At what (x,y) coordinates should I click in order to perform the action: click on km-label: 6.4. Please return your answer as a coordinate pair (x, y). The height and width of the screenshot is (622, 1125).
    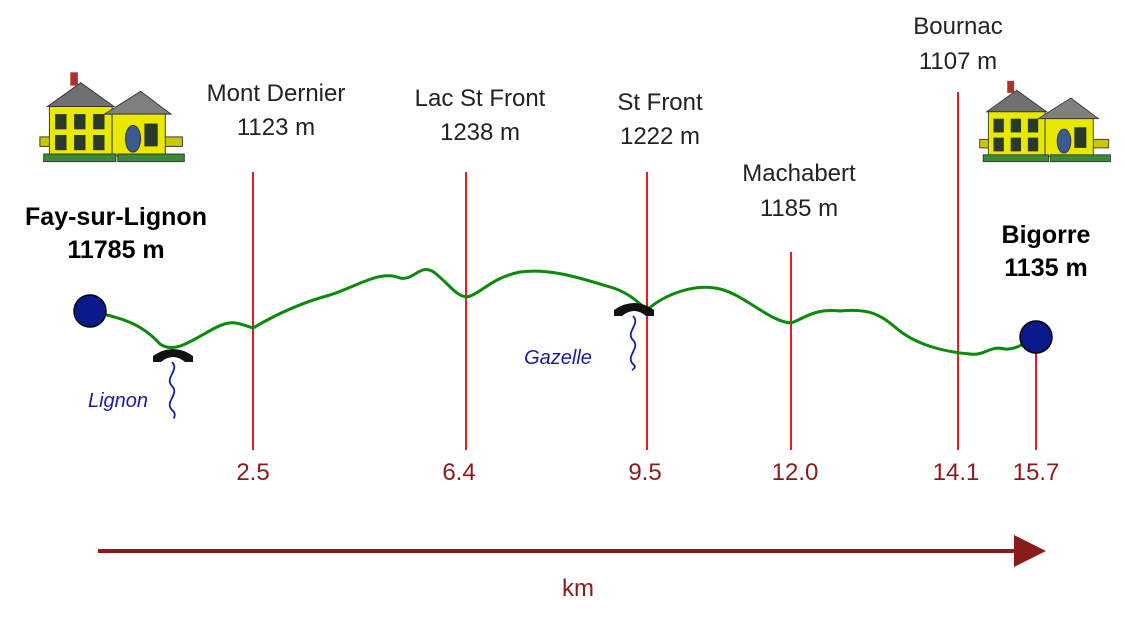
    Looking at the image, I should click on (458, 472).